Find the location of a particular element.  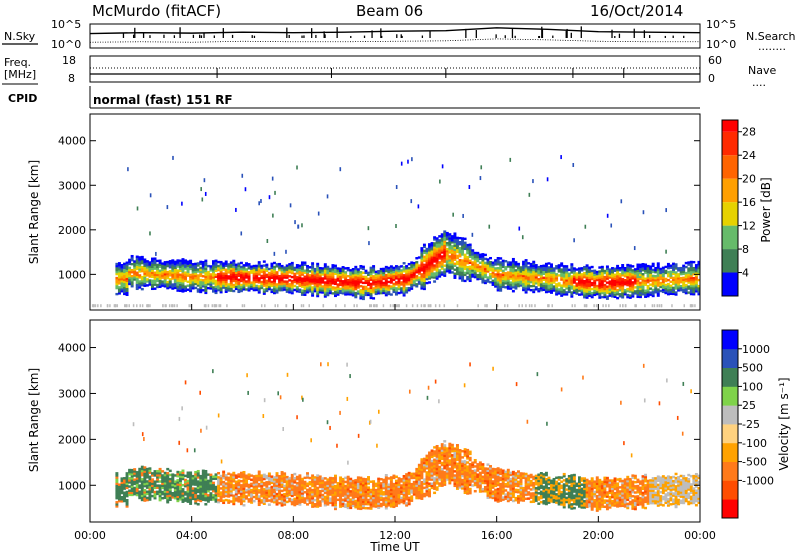

freq-dips is located at coordinates (420, 73).